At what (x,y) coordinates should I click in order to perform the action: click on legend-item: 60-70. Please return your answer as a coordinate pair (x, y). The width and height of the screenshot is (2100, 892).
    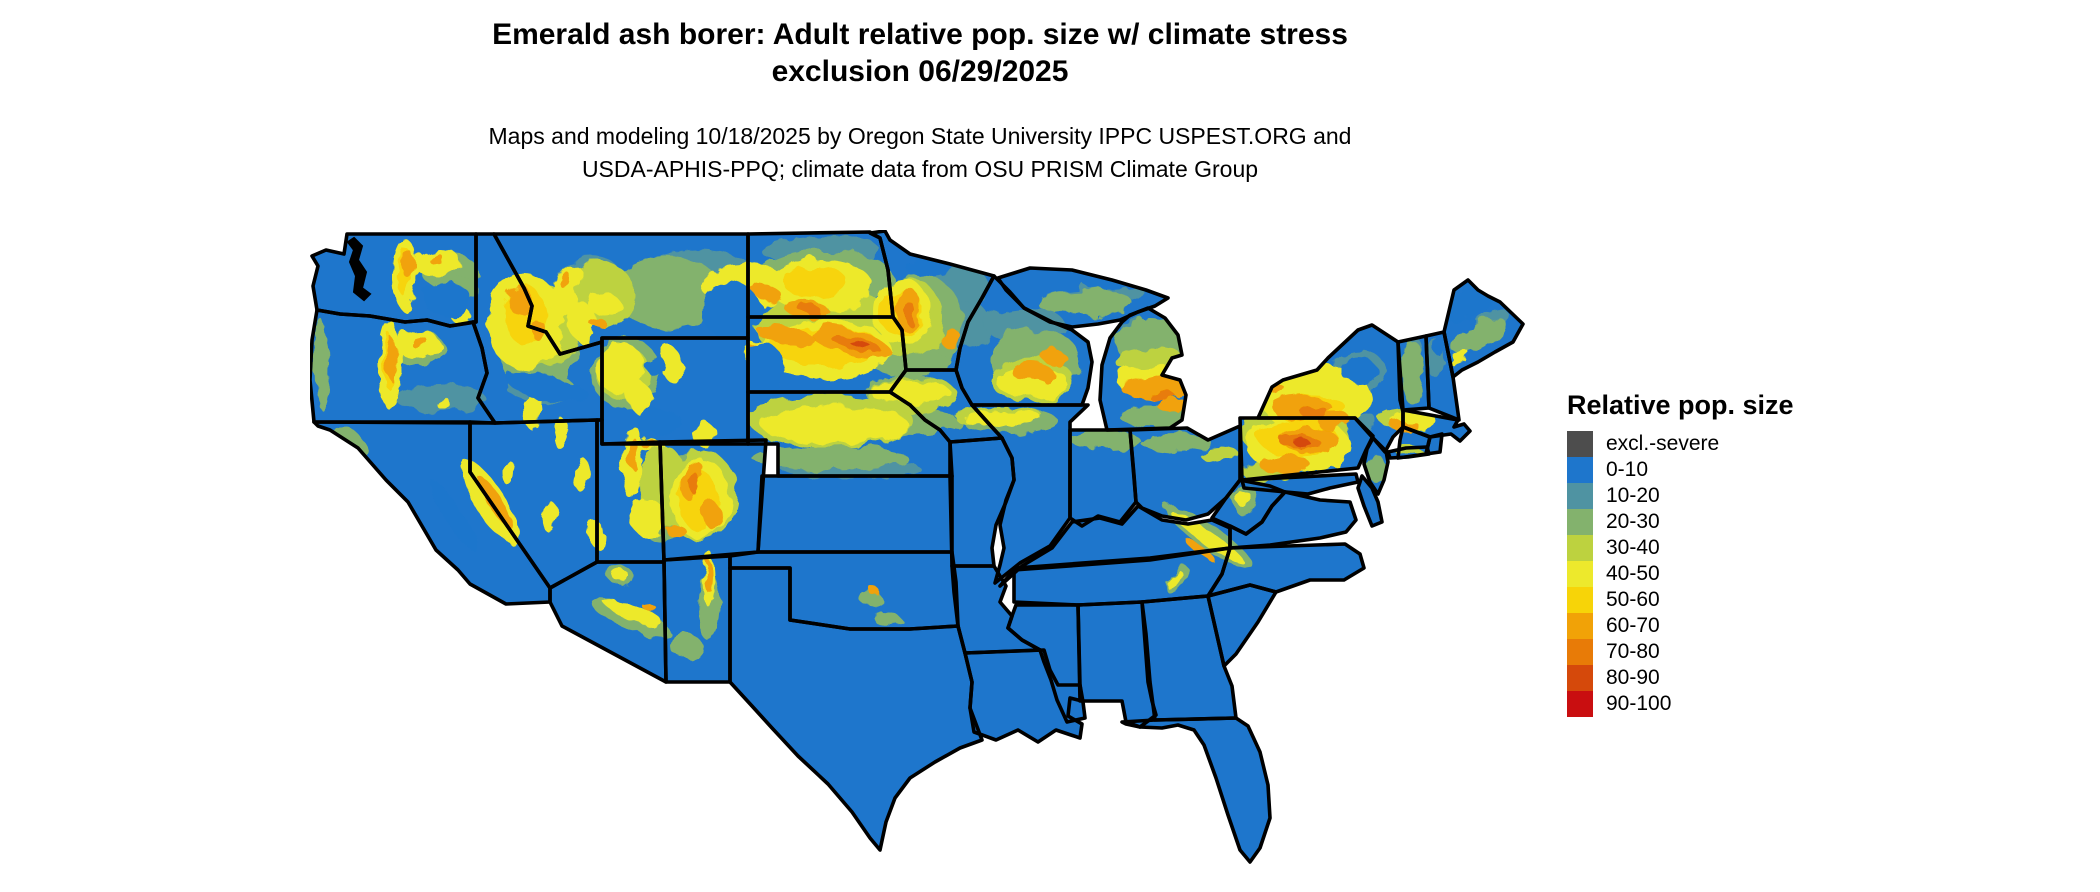
    Looking at the image, I should click on (1680, 626).